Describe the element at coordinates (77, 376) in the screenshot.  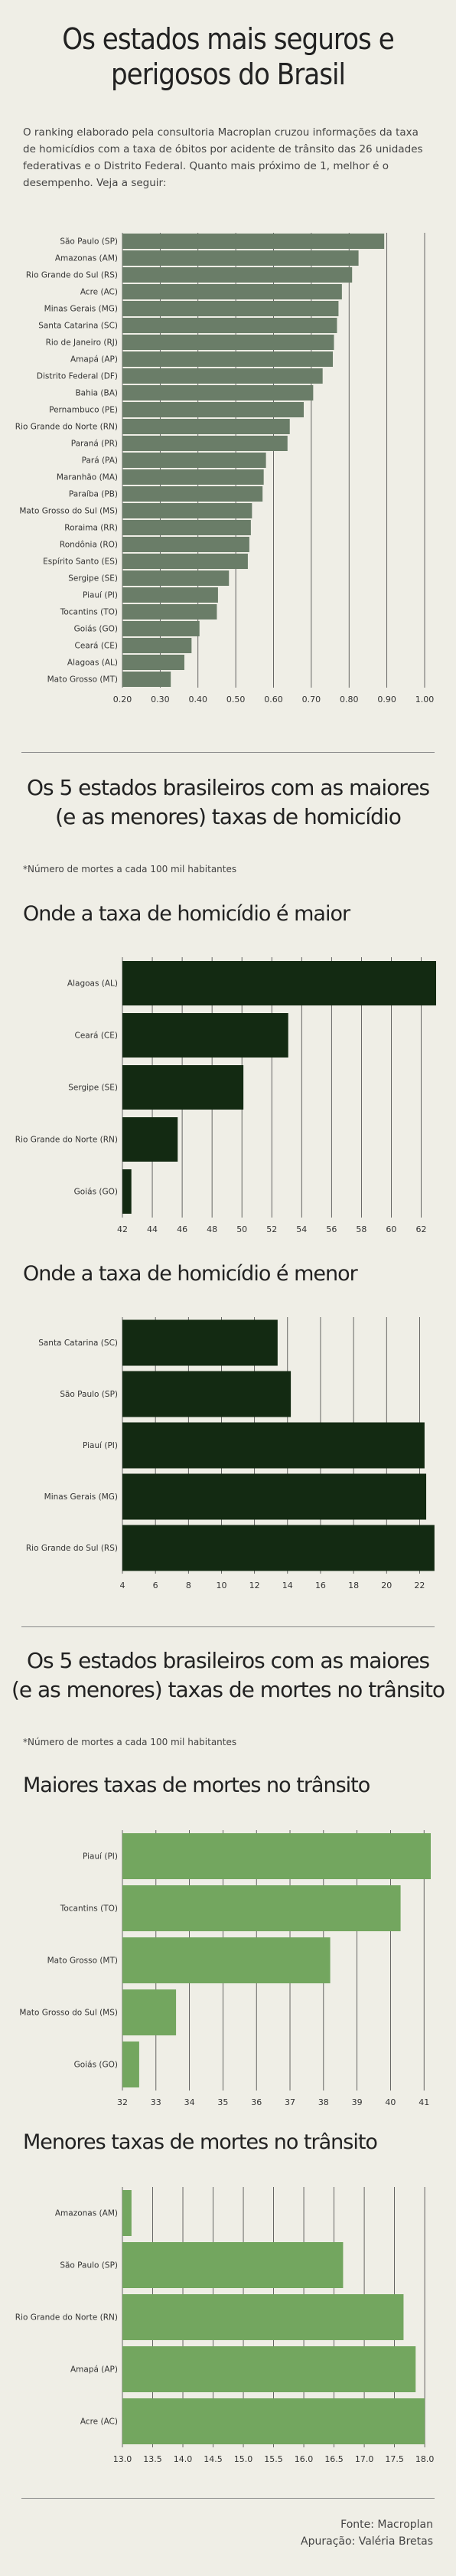
I see `category-label: Distrito Federal (DF)` at that location.